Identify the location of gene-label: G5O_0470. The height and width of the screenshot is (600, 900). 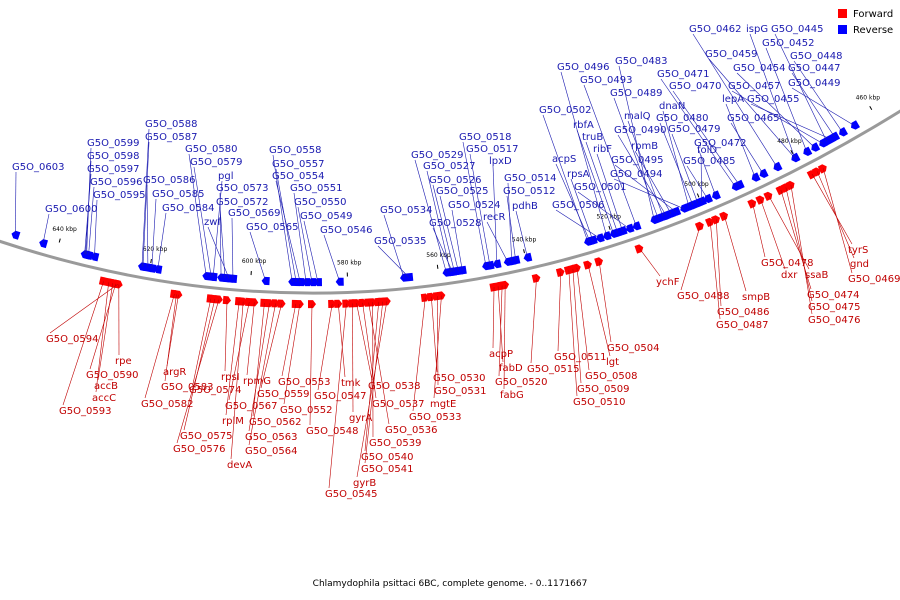
(695, 86).